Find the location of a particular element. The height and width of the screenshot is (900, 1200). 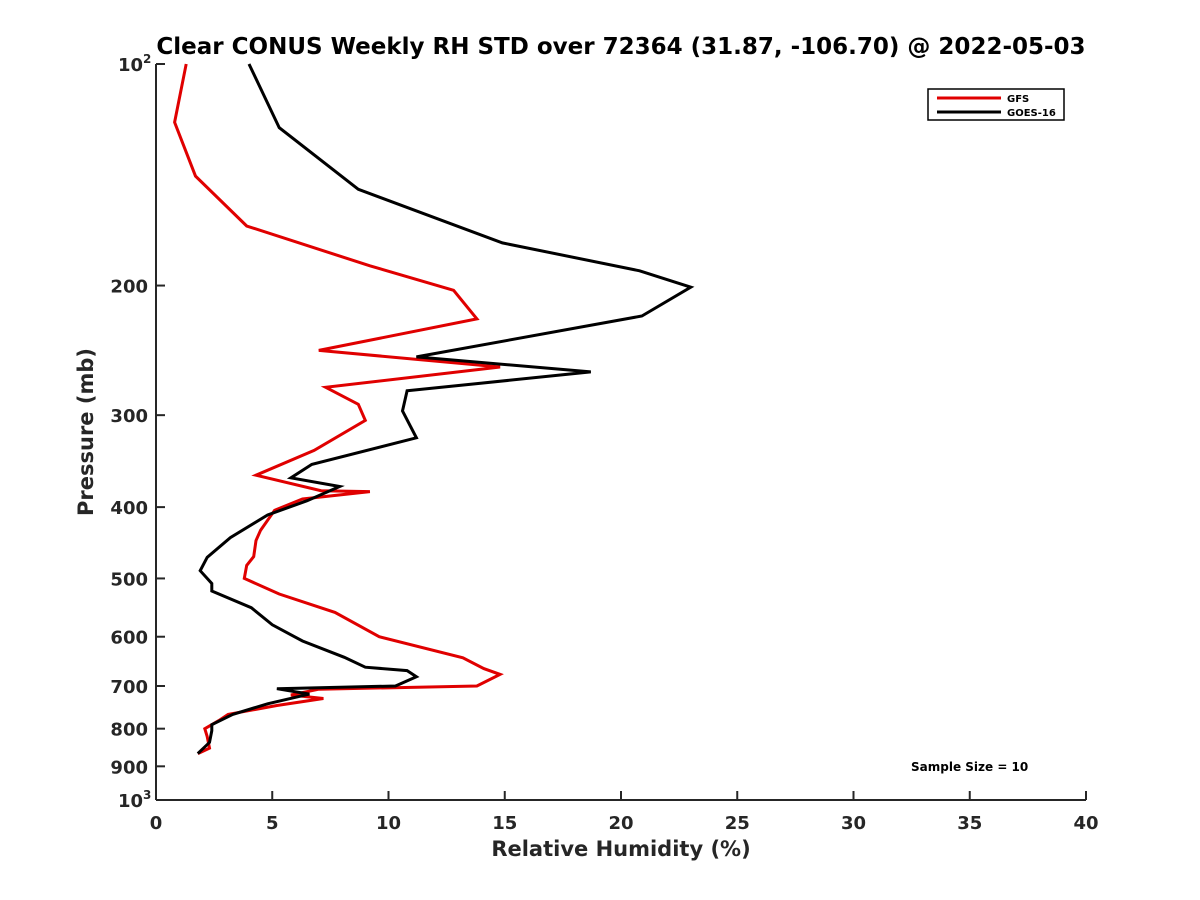

x-tick-label: 10 is located at coordinates (388, 823).